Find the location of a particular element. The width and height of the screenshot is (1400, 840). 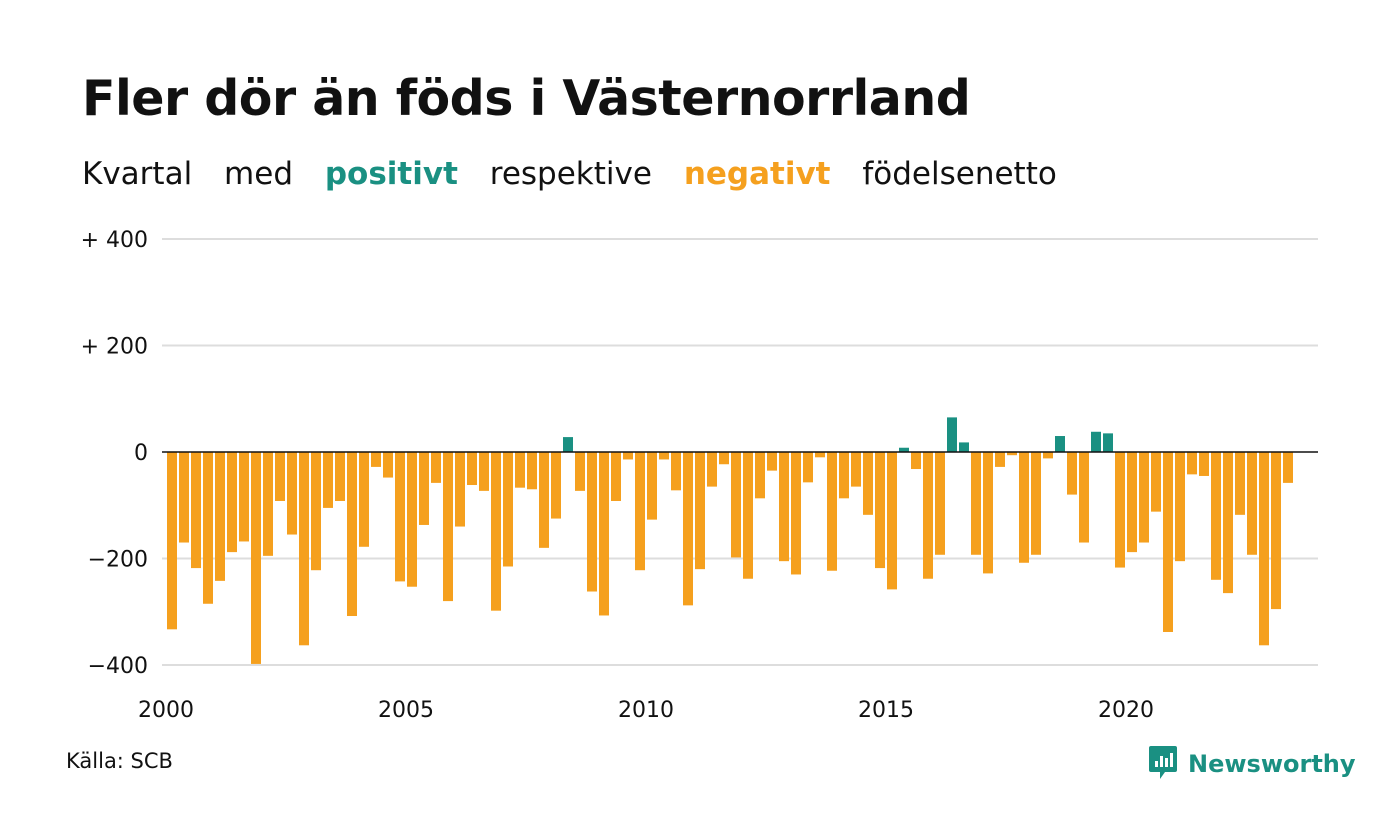

subtitle-word: Kvartal is located at coordinates (137, 174).